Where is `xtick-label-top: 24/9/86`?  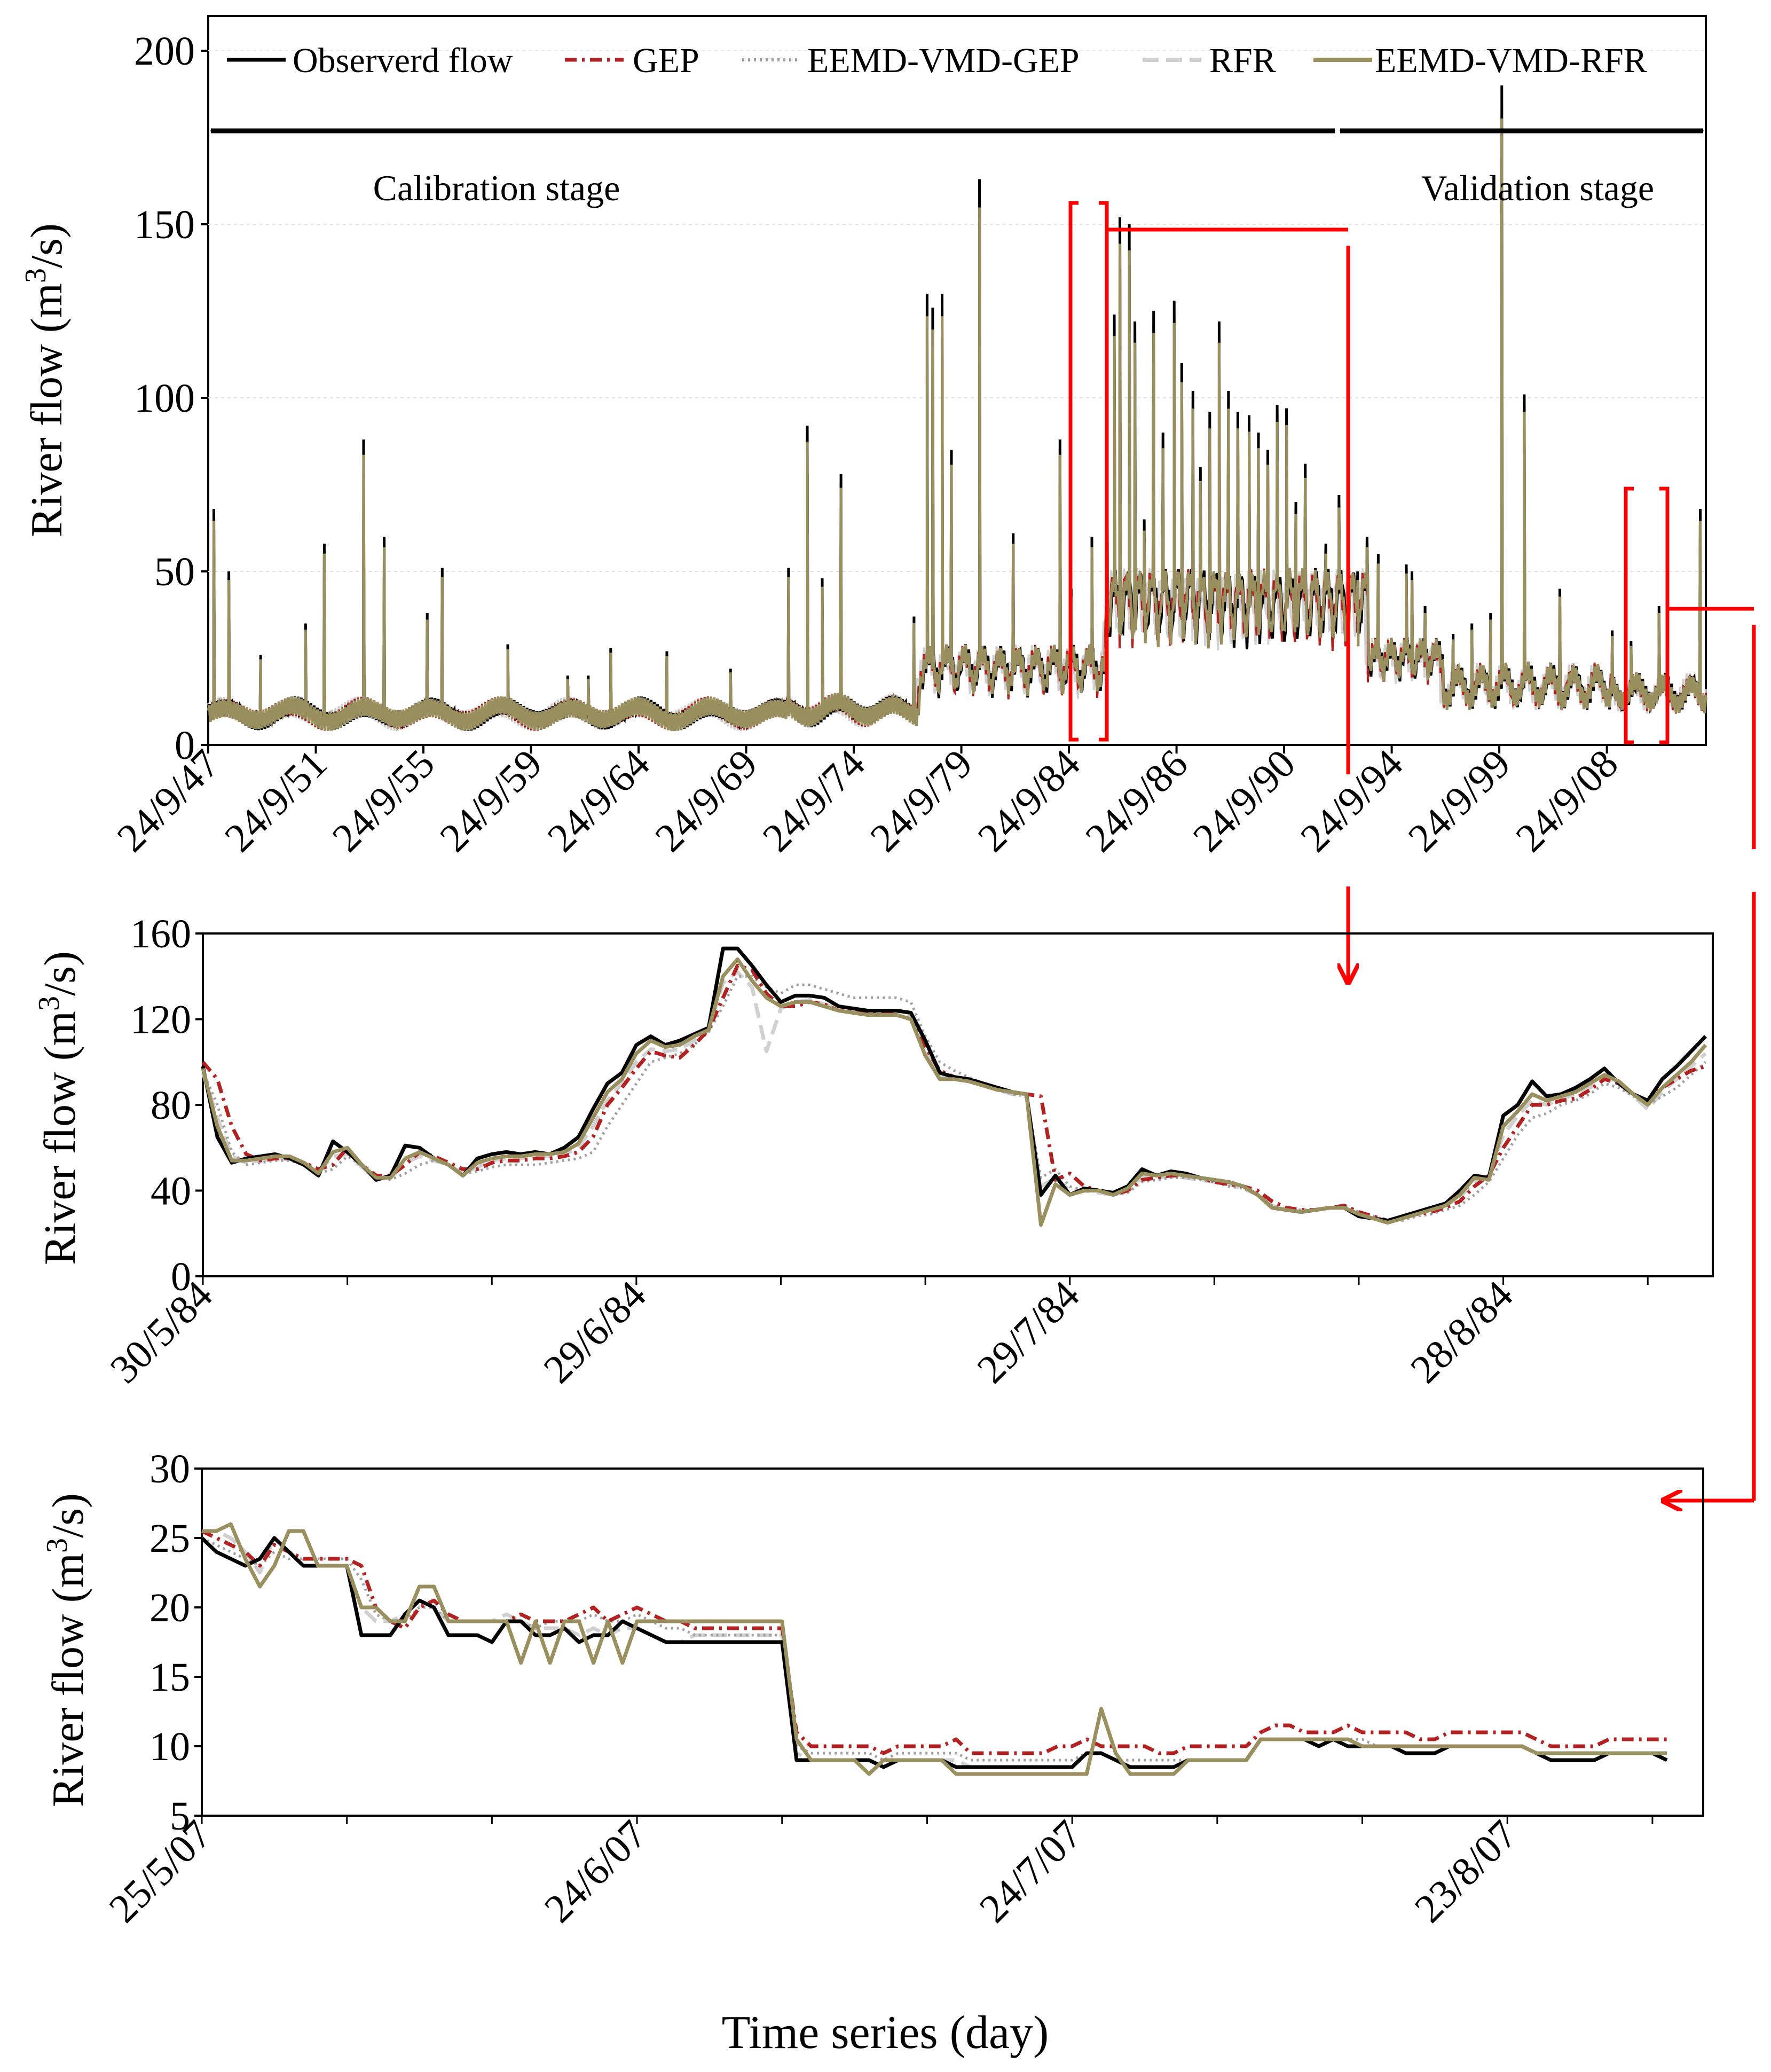 xtick-label-top: 24/9/86 is located at coordinates (1137, 801).